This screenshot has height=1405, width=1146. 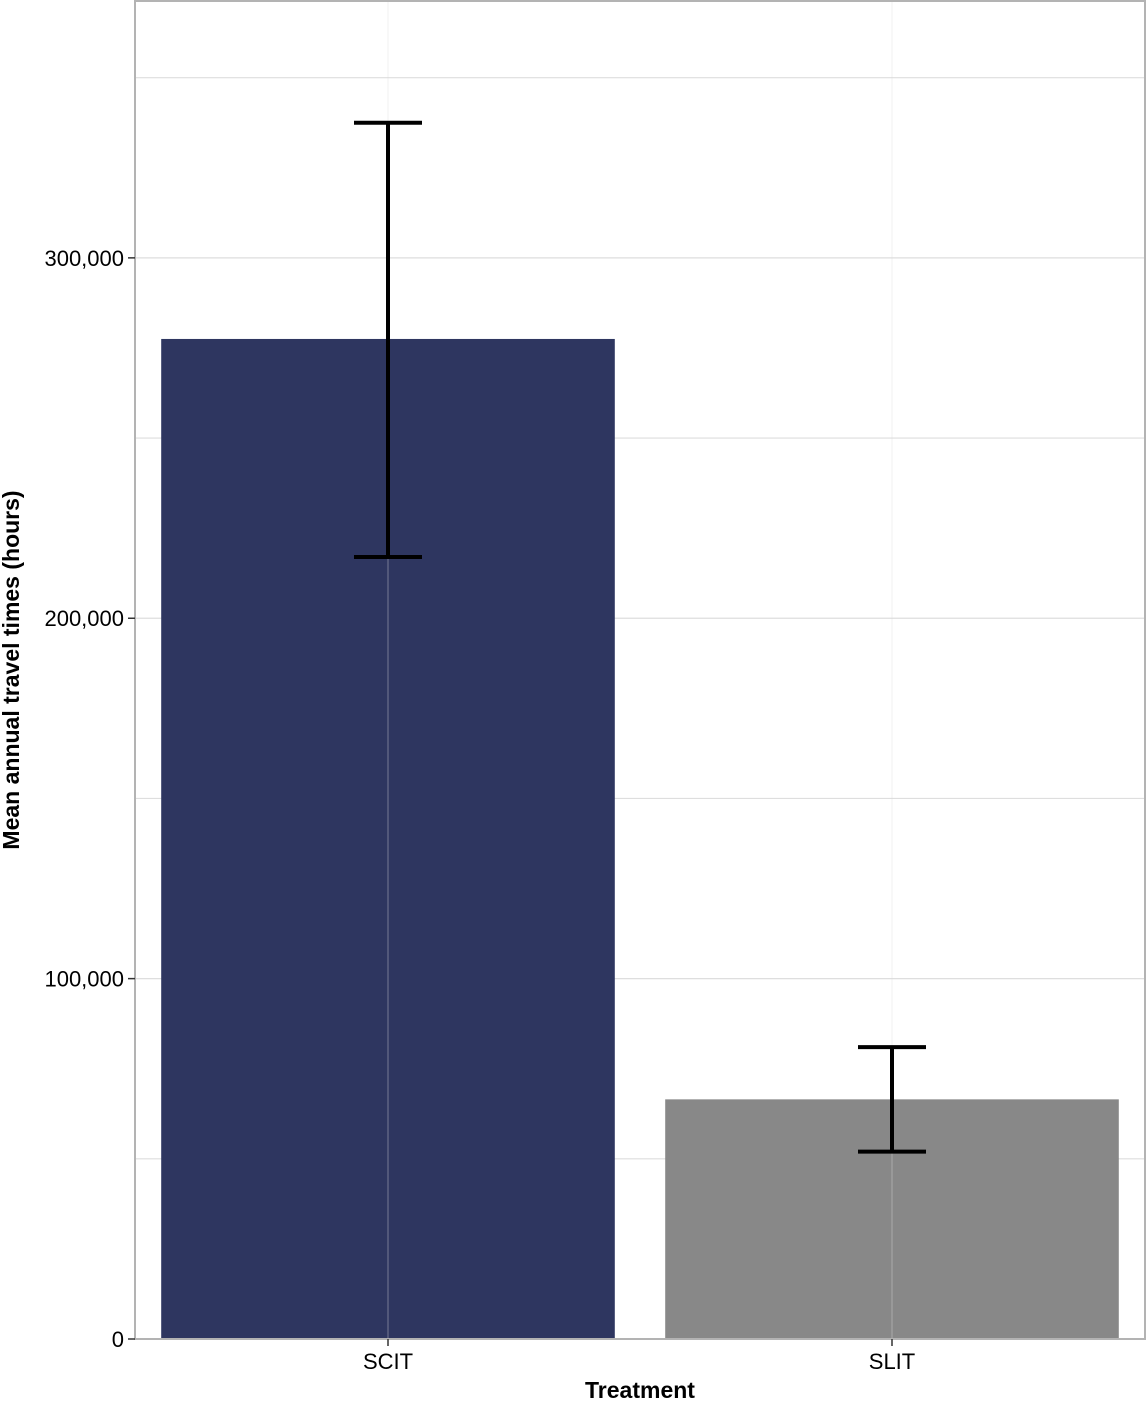 I want to click on y-tick-label: 0, so click(x=118, y=1339).